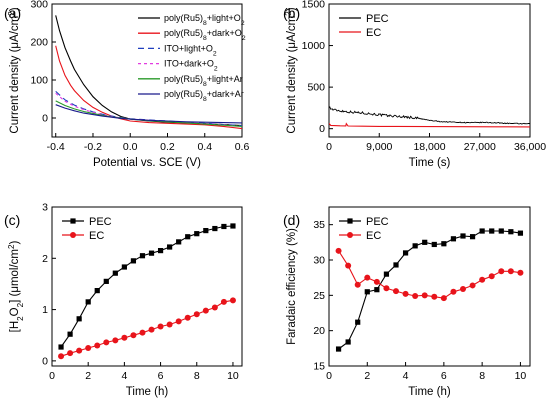  I want to click on x-tick-label: 4, so click(406, 376).